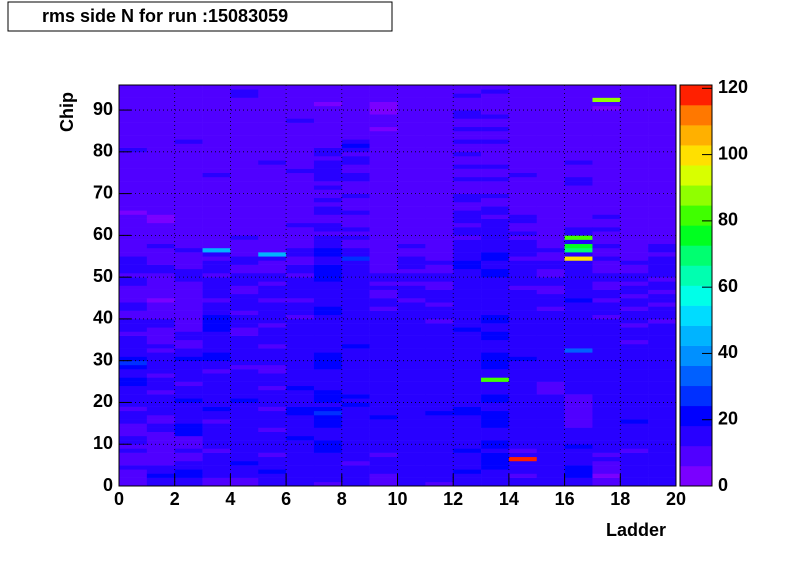  I want to click on y-tick-label: 70, so click(103, 192).